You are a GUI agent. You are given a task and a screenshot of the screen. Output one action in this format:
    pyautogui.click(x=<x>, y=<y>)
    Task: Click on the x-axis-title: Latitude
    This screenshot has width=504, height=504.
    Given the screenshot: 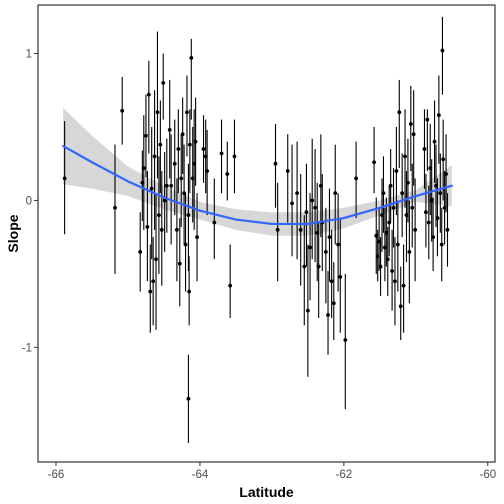 What is the action you would take?
    pyautogui.click(x=266, y=492)
    